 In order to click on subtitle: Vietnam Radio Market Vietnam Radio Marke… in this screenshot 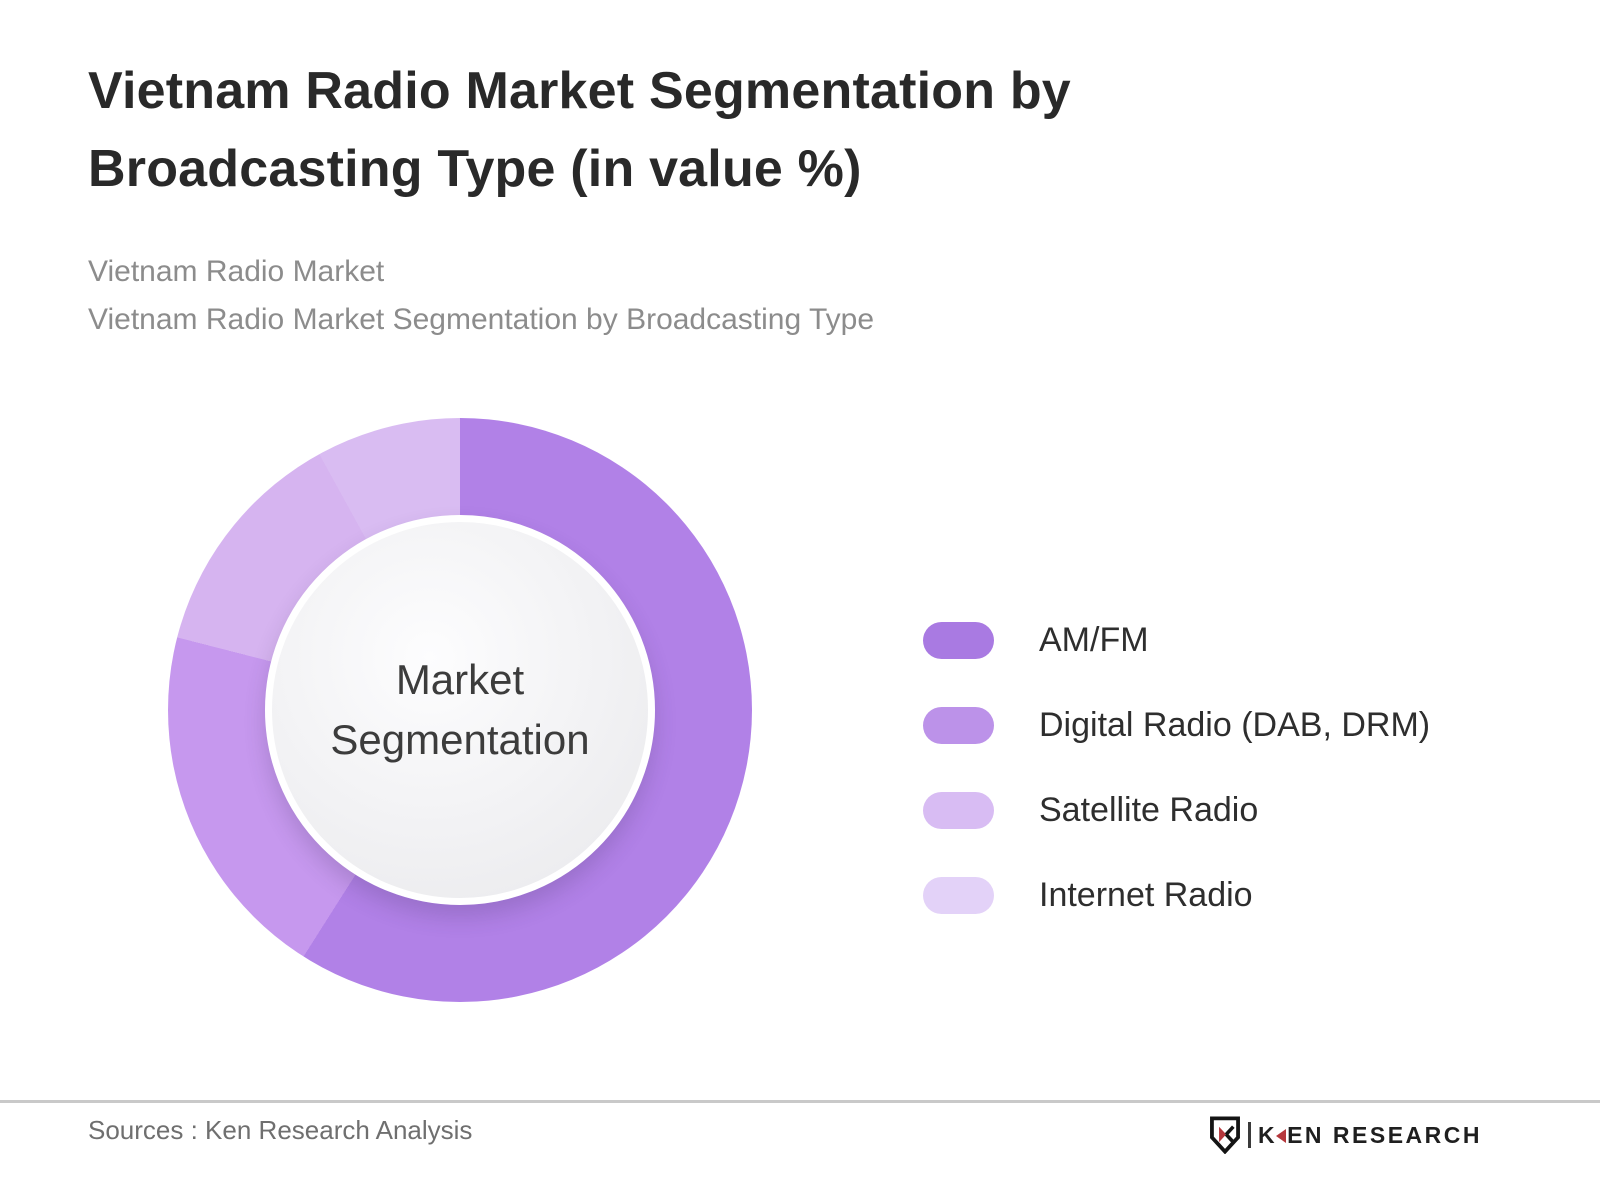, I will do `click(788, 296)`.